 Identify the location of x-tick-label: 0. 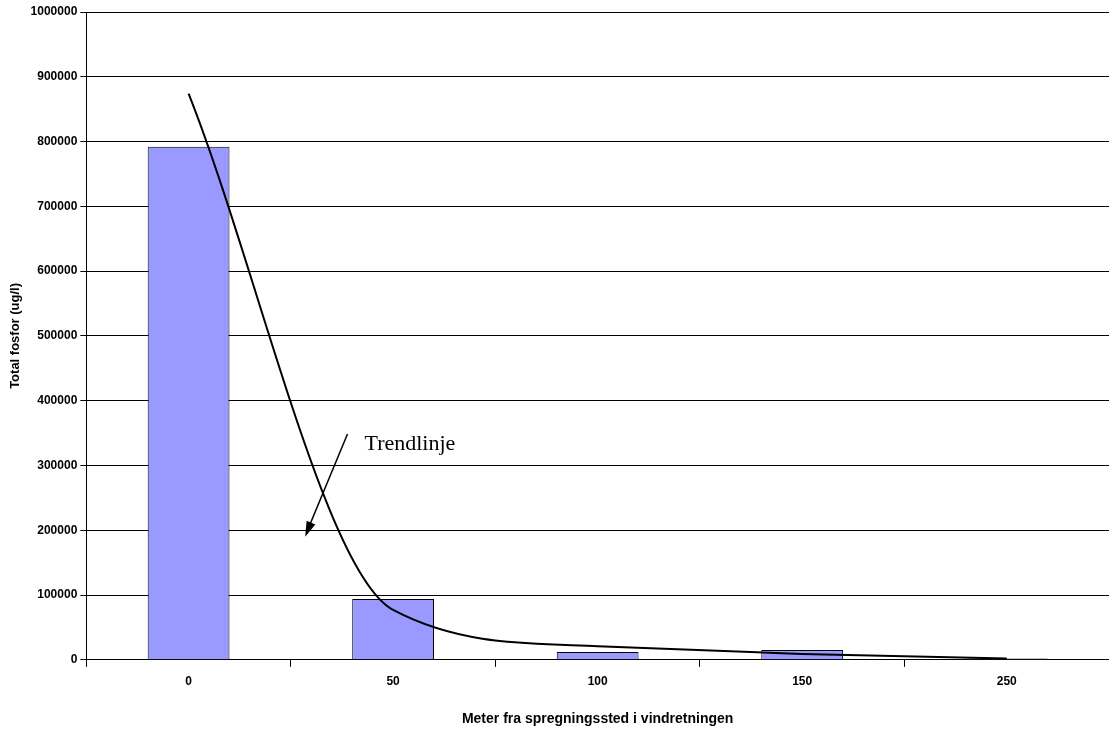
(189, 681).